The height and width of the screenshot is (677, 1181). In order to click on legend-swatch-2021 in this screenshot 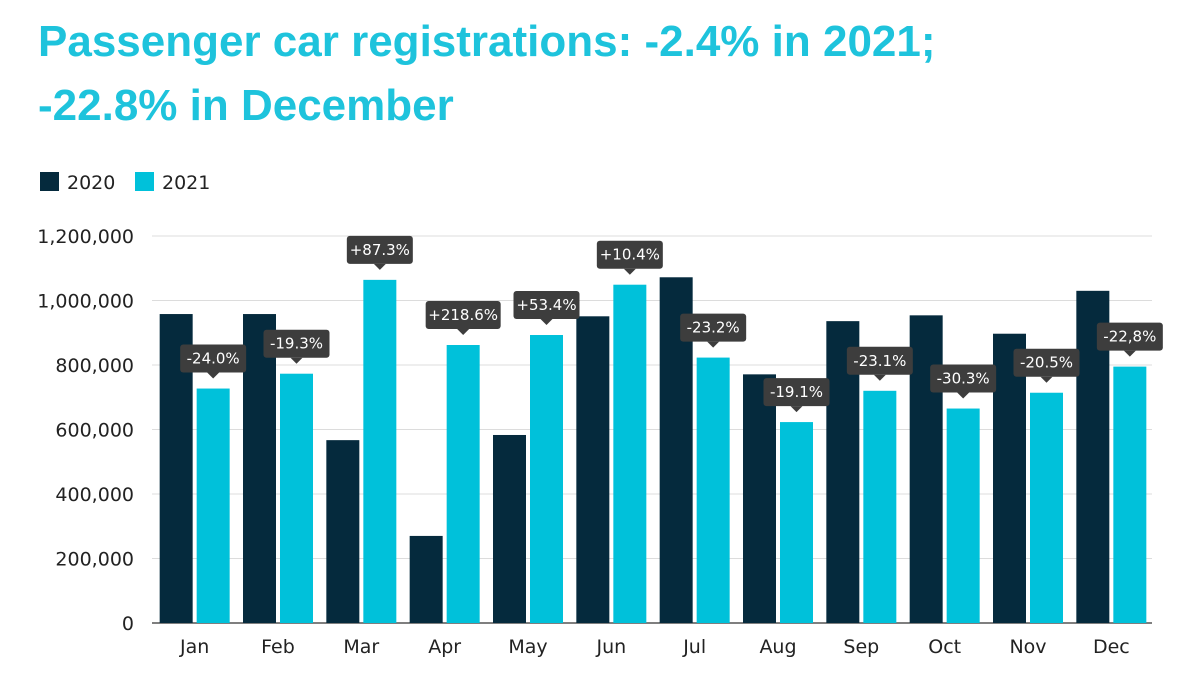, I will do `click(144, 181)`.